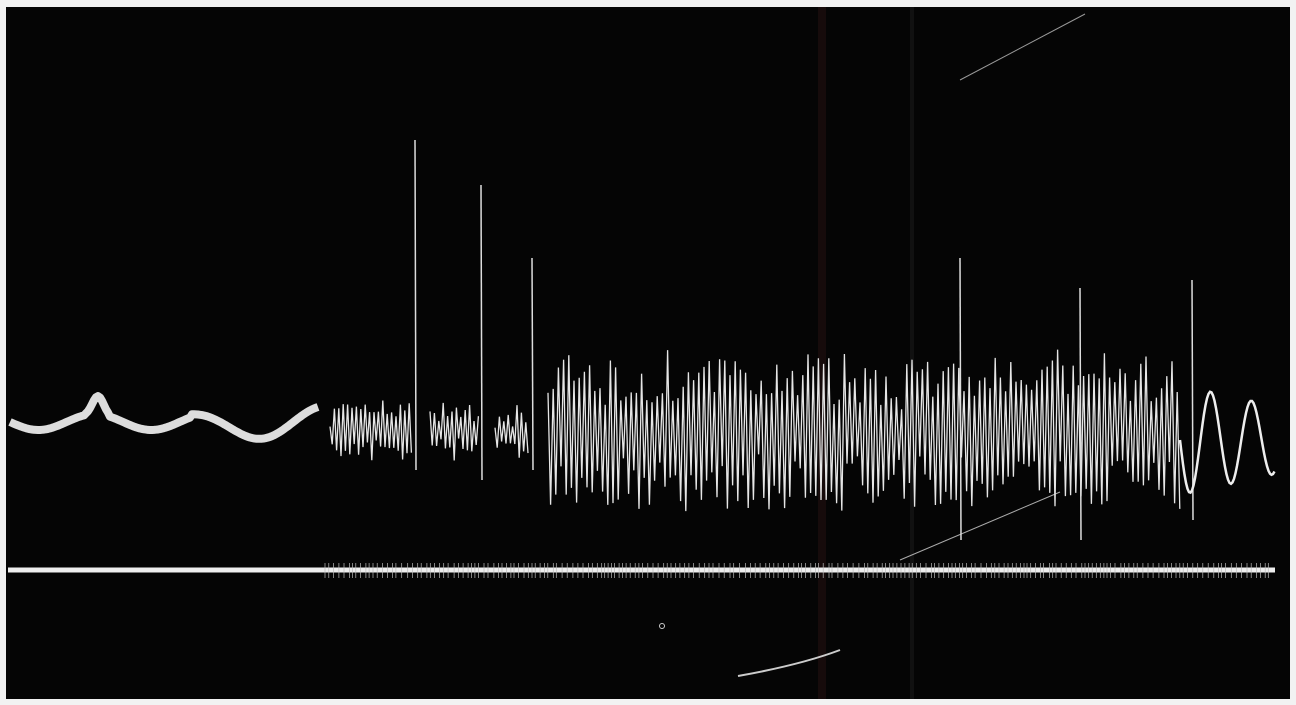 The width and height of the screenshot is (1296, 705). Describe the element at coordinates (1227, 442) in the screenshot. I see `sine-tail` at that location.